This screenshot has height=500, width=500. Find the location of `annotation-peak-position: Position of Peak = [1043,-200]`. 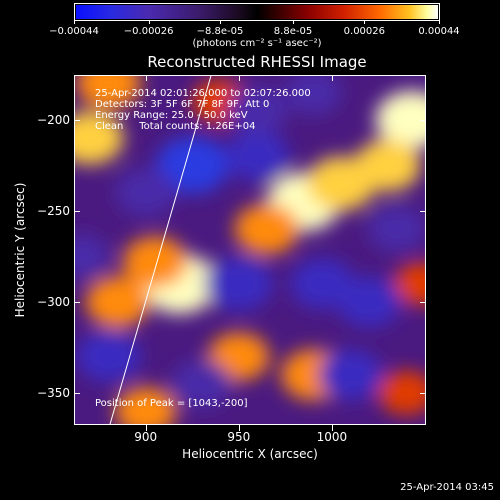

annotation-peak-position: Position of Peak = [1043,-200] is located at coordinates (171, 403).